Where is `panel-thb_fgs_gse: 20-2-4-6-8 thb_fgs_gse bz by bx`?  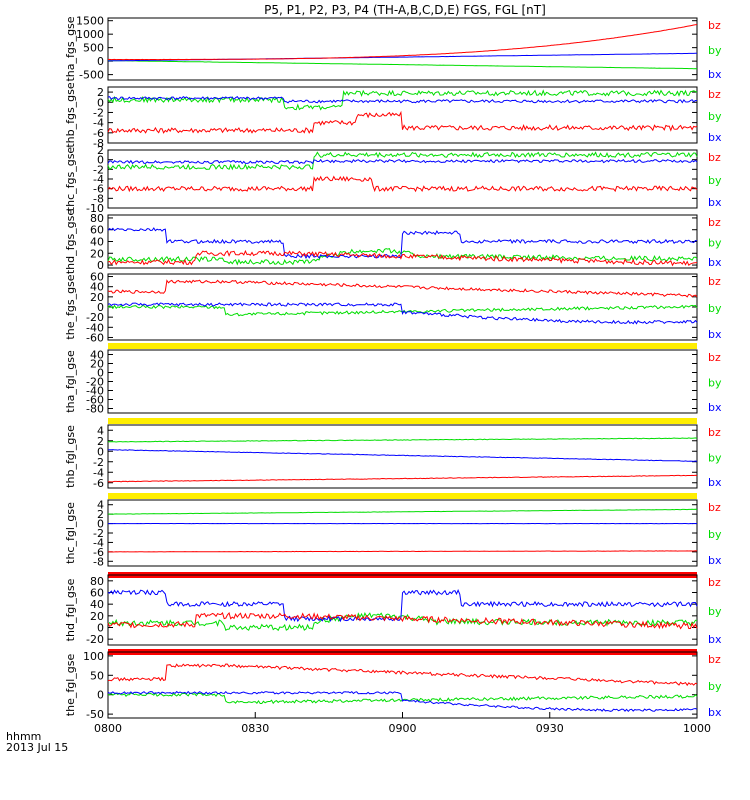 panel-thb_fgs_gse: 20-2-4-6-8 thb_fgs_gse bz by bx is located at coordinates (393, 116).